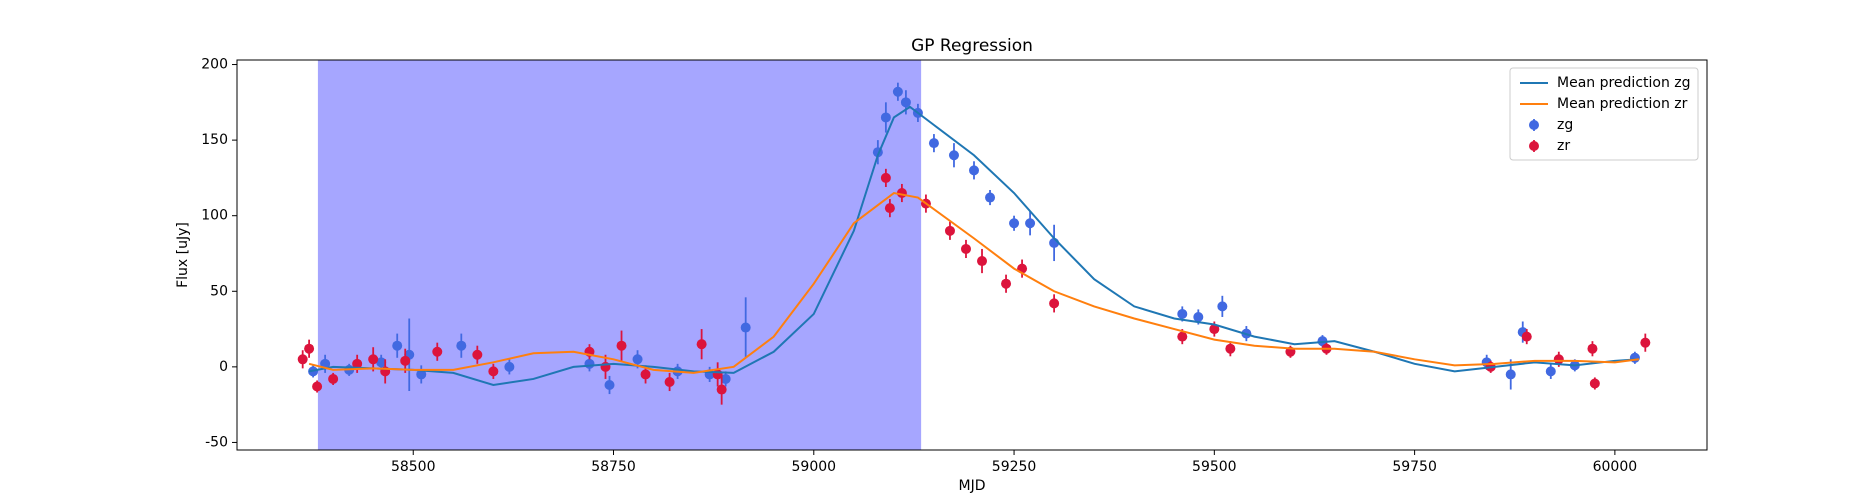 Image resolution: width=1875 pixels, height=500 pixels. I want to click on legend-label: zg, so click(1565, 125).